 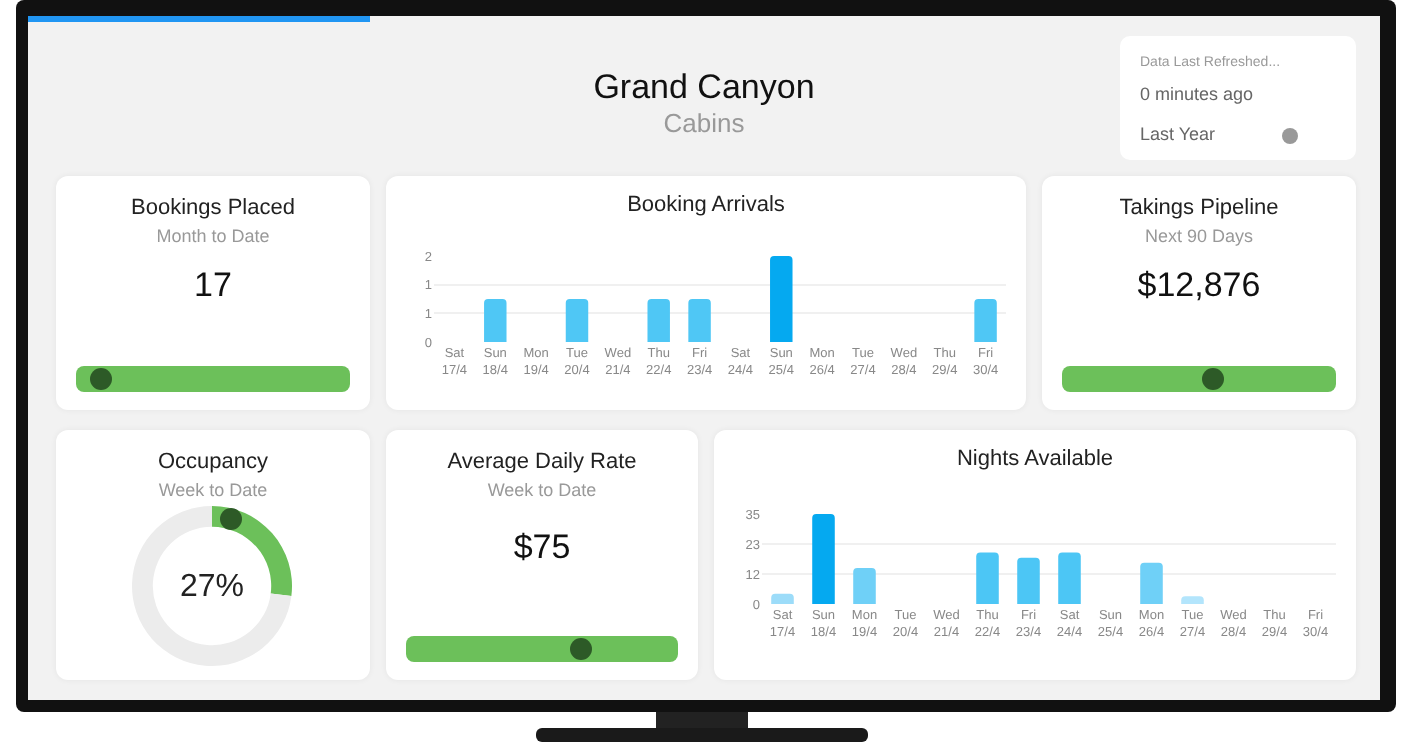 What do you see at coordinates (213, 286) in the screenshot?
I see `text: 17` at bounding box center [213, 286].